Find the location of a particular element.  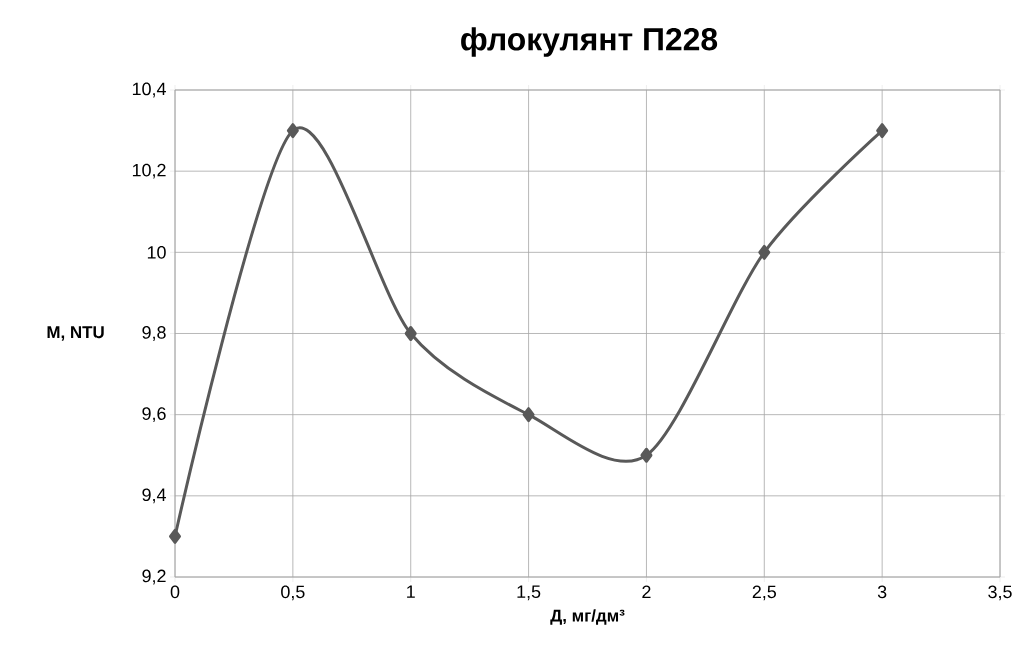

y-axis-title: М, NTU is located at coordinates (75, 333).